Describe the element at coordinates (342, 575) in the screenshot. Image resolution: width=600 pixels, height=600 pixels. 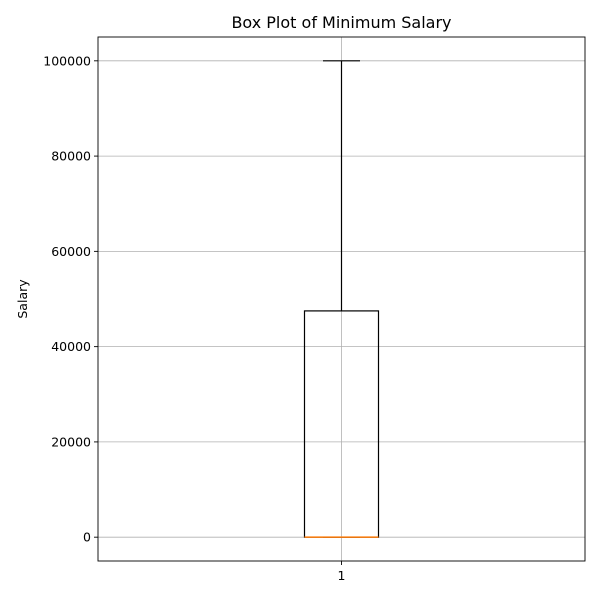
I see `x-tick-label: 1` at that location.